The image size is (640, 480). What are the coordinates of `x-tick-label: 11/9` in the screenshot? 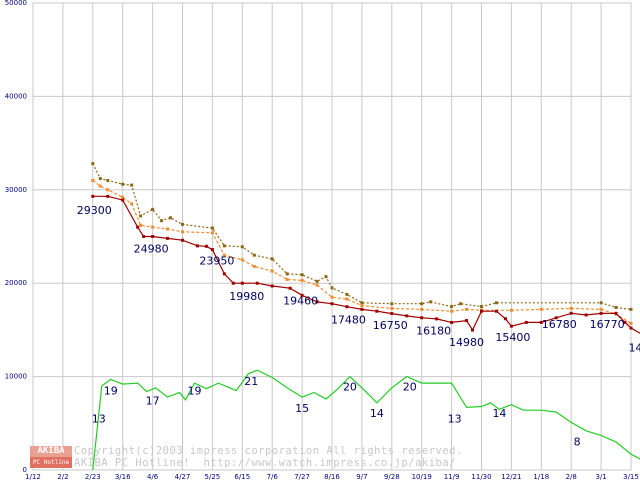 It's located at (452, 476).